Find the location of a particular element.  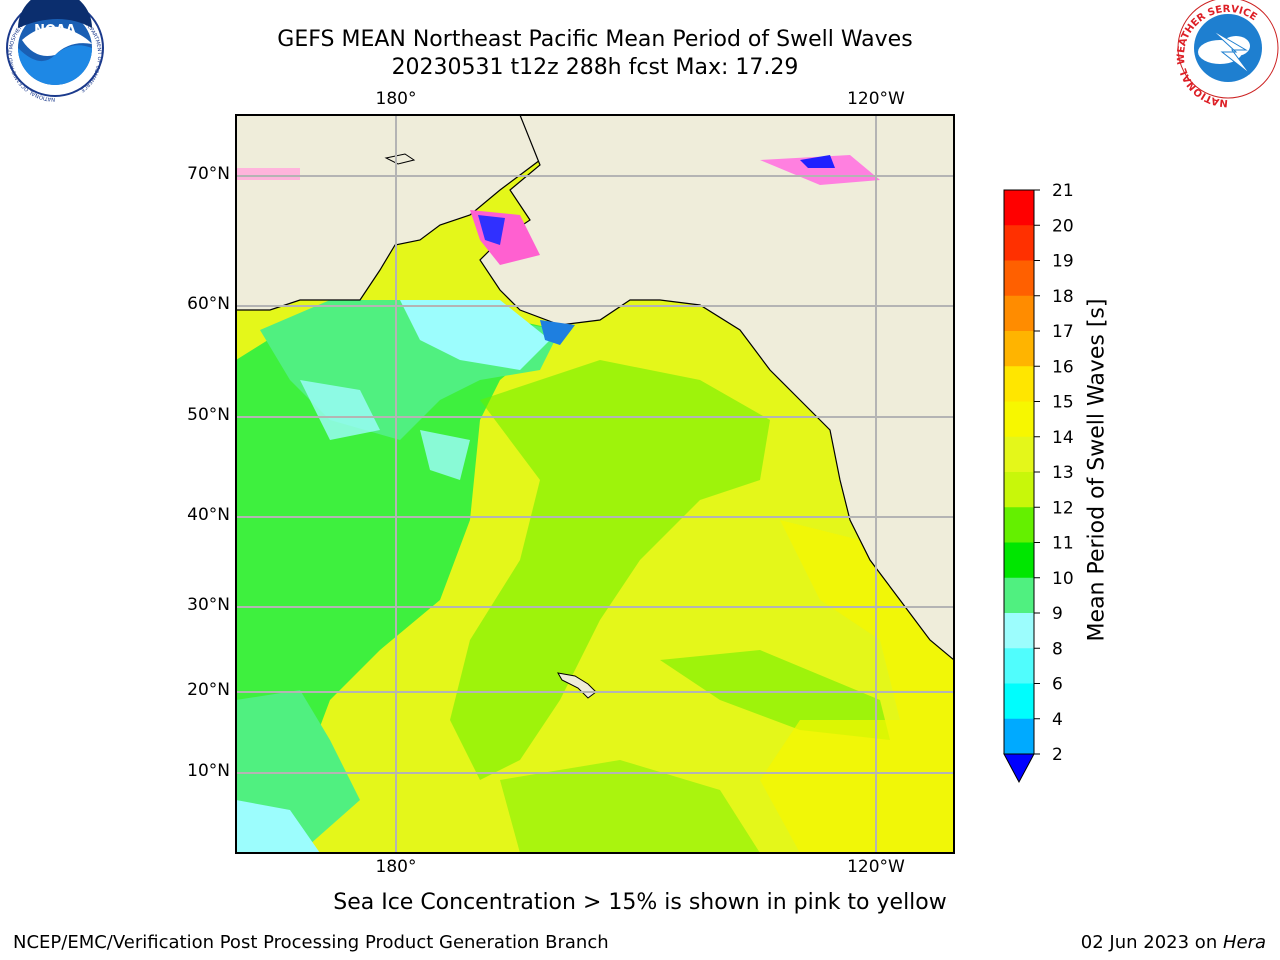

land-asia is located at coordinates (388, 213).